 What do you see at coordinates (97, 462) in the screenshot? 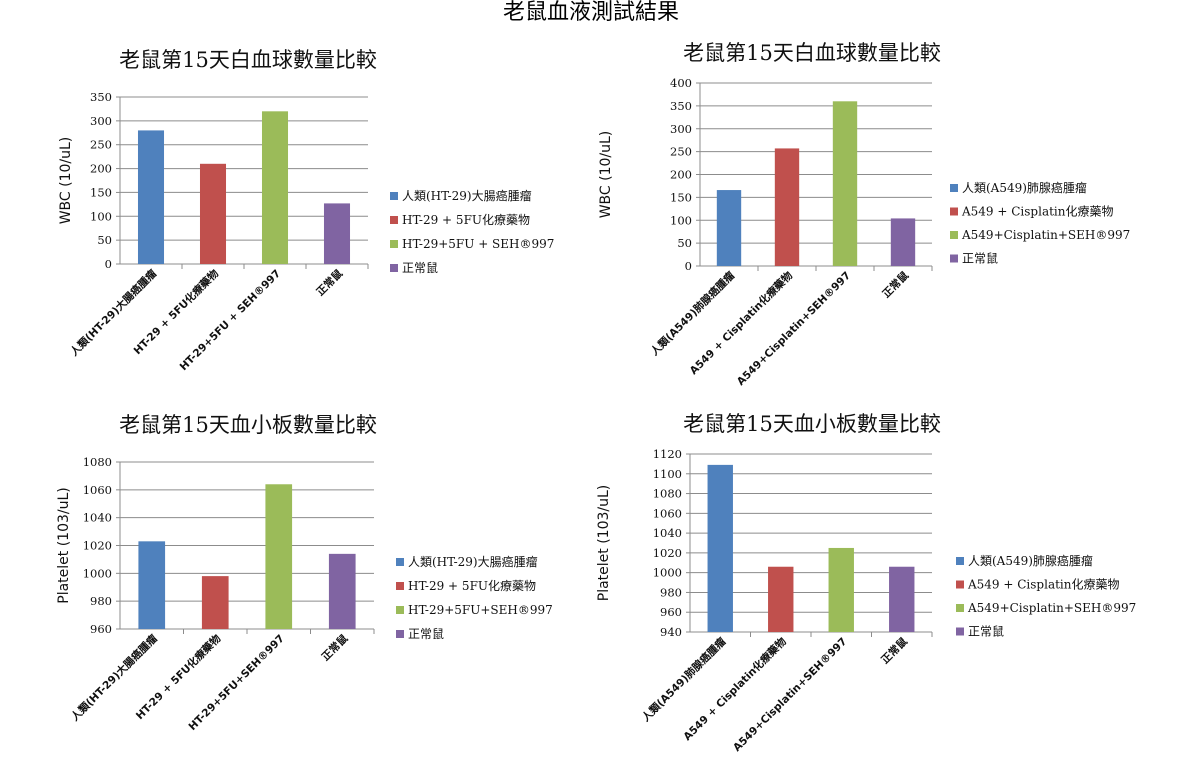
I see `plt-ht29-y-tick-label: 1080` at bounding box center [97, 462].